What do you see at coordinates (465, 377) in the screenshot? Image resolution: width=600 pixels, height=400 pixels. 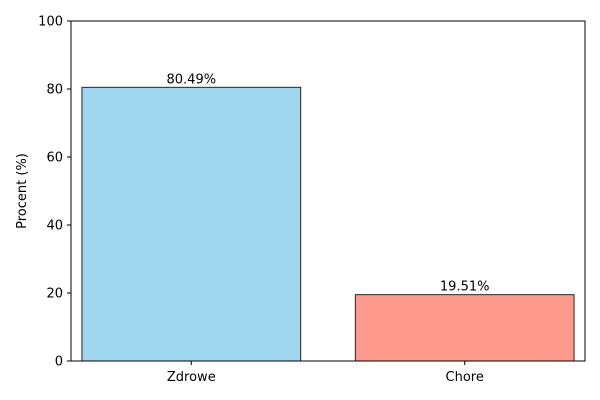 I see `x-tick-label-chore: Chore` at bounding box center [465, 377].